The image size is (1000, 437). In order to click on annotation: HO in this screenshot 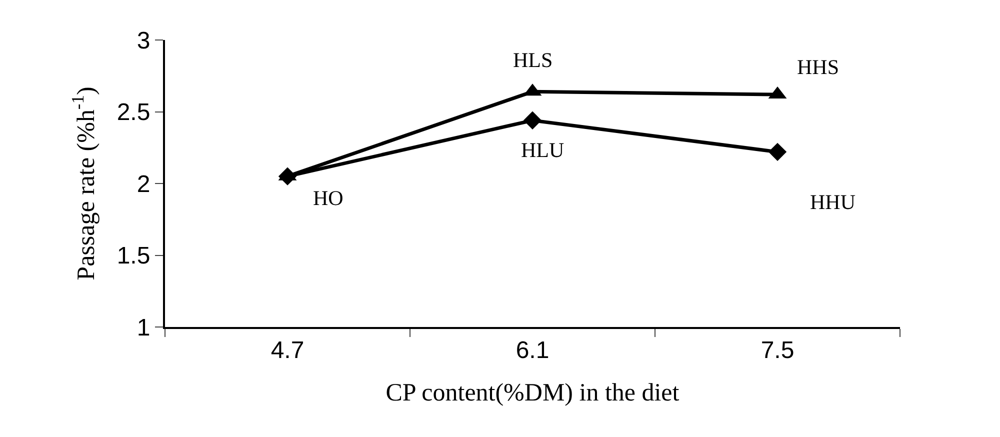, I will do `click(328, 198)`.